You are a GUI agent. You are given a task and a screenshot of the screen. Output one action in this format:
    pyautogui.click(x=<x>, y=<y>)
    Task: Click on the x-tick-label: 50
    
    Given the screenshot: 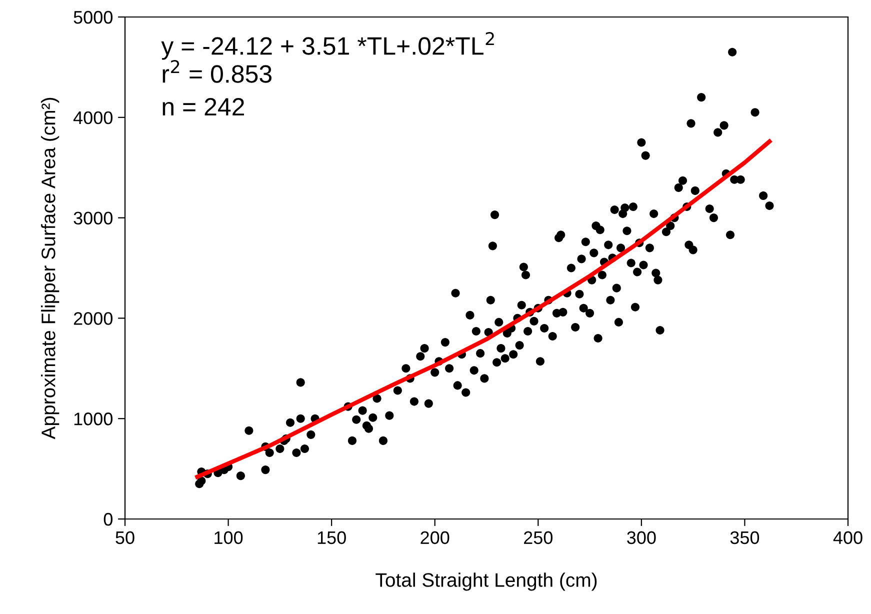 What is the action you would take?
    pyautogui.click(x=125, y=537)
    